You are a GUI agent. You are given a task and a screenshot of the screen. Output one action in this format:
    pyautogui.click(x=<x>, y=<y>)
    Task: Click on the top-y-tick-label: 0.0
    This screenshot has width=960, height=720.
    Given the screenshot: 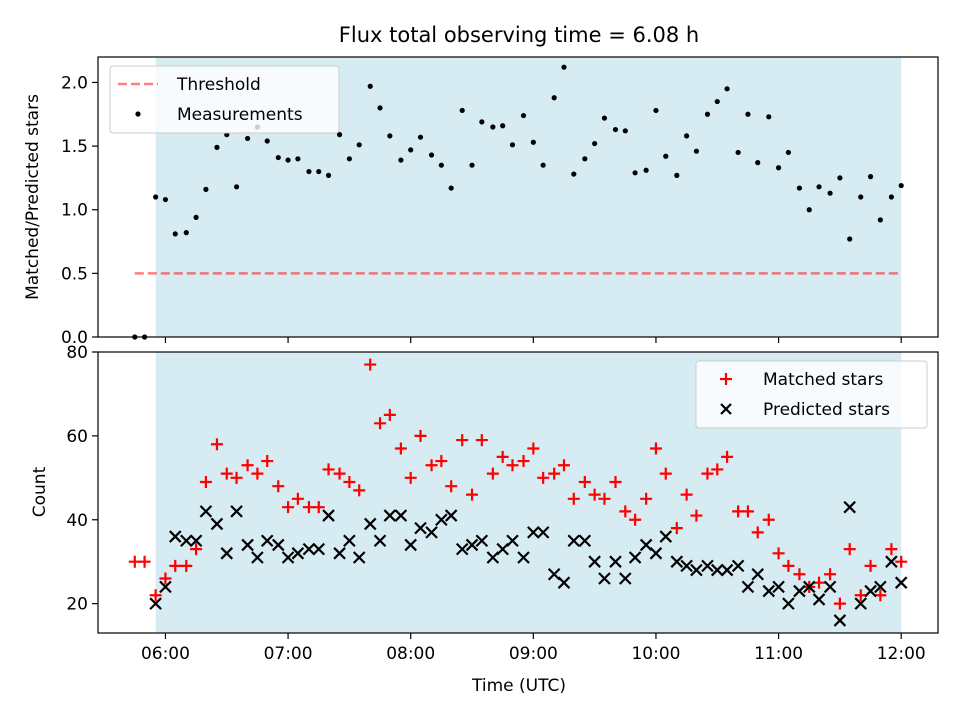 What is the action you would take?
    pyautogui.click(x=74, y=338)
    